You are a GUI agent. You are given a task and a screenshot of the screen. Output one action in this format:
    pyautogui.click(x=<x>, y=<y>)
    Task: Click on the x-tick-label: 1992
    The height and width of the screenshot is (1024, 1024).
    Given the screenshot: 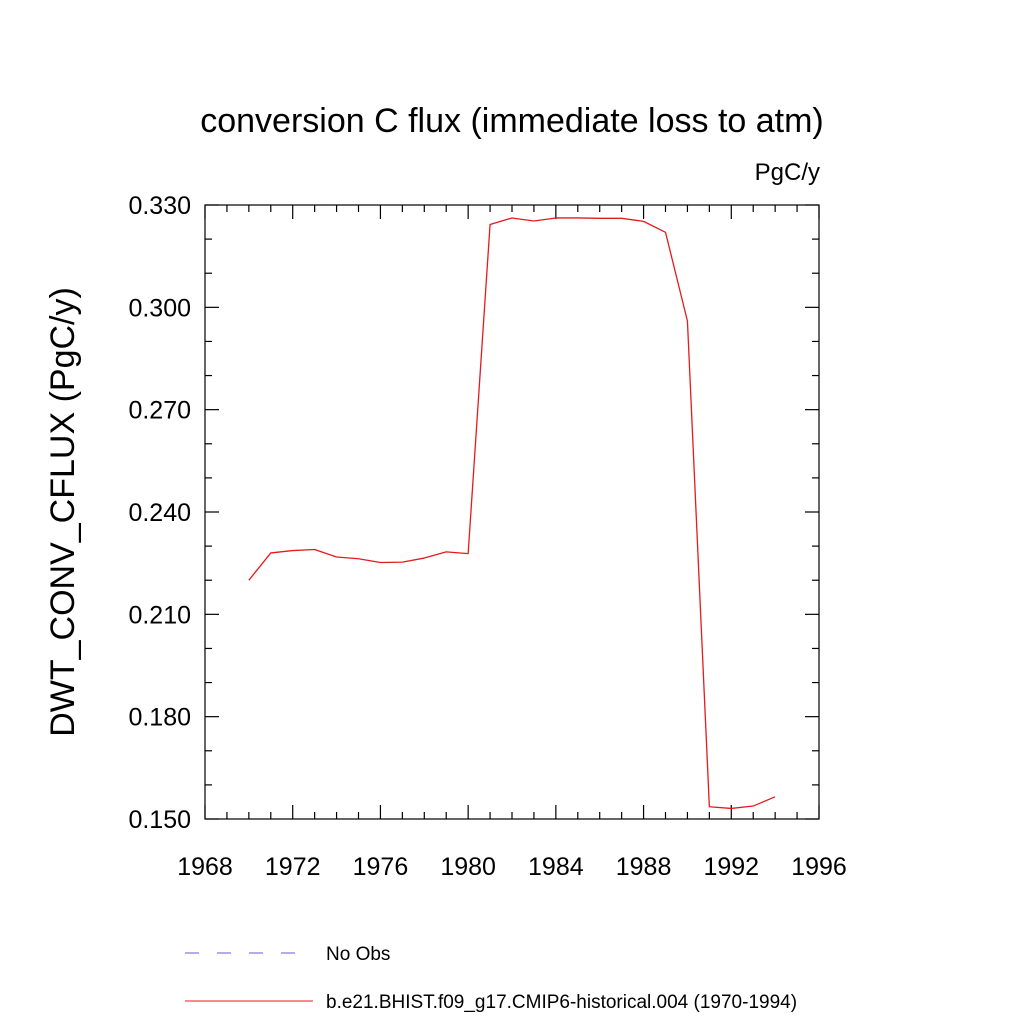 What is the action you would take?
    pyautogui.click(x=731, y=867)
    